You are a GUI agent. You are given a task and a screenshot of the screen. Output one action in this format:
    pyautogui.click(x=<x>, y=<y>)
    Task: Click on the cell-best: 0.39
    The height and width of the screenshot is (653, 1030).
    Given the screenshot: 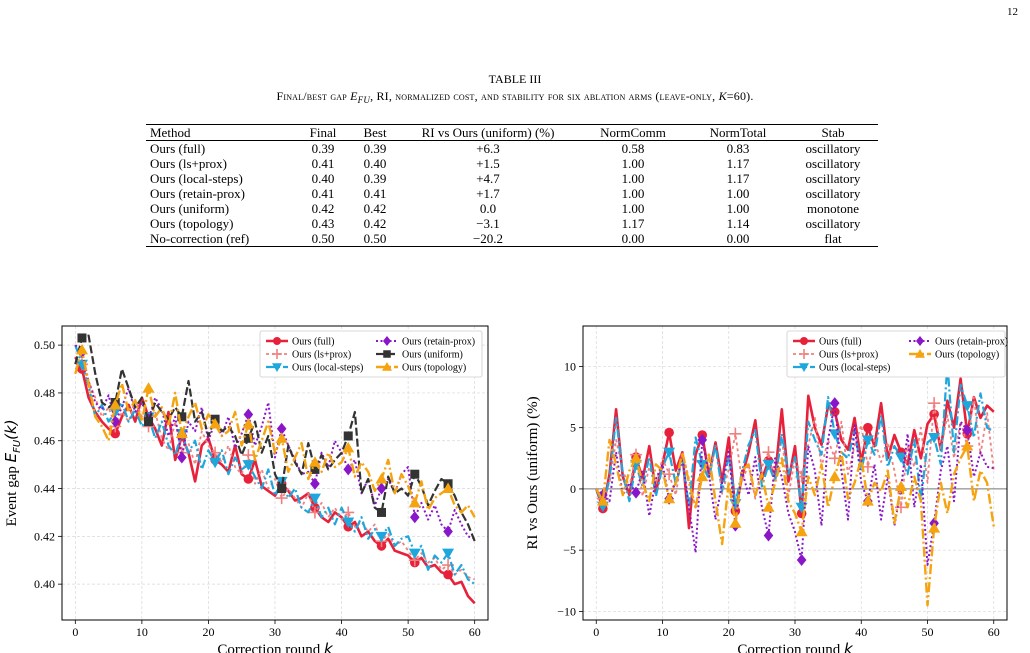 What is the action you would take?
    pyautogui.click(x=375, y=178)
    